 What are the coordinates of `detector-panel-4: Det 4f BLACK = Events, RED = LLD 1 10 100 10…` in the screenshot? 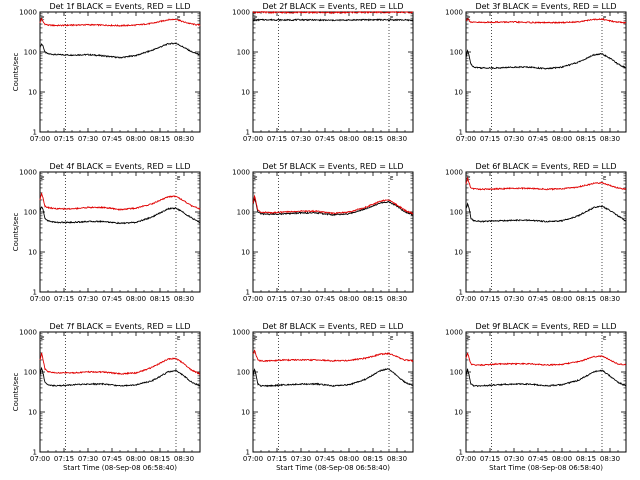 It's located at (106, 232).